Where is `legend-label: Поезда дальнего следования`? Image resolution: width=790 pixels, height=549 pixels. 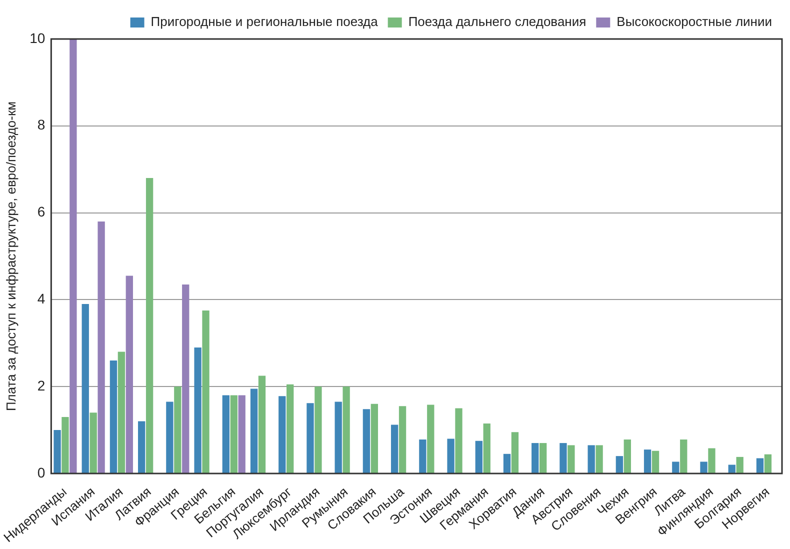
legend-label: Поезда дальнего следования is located at coordinates (497, 22).